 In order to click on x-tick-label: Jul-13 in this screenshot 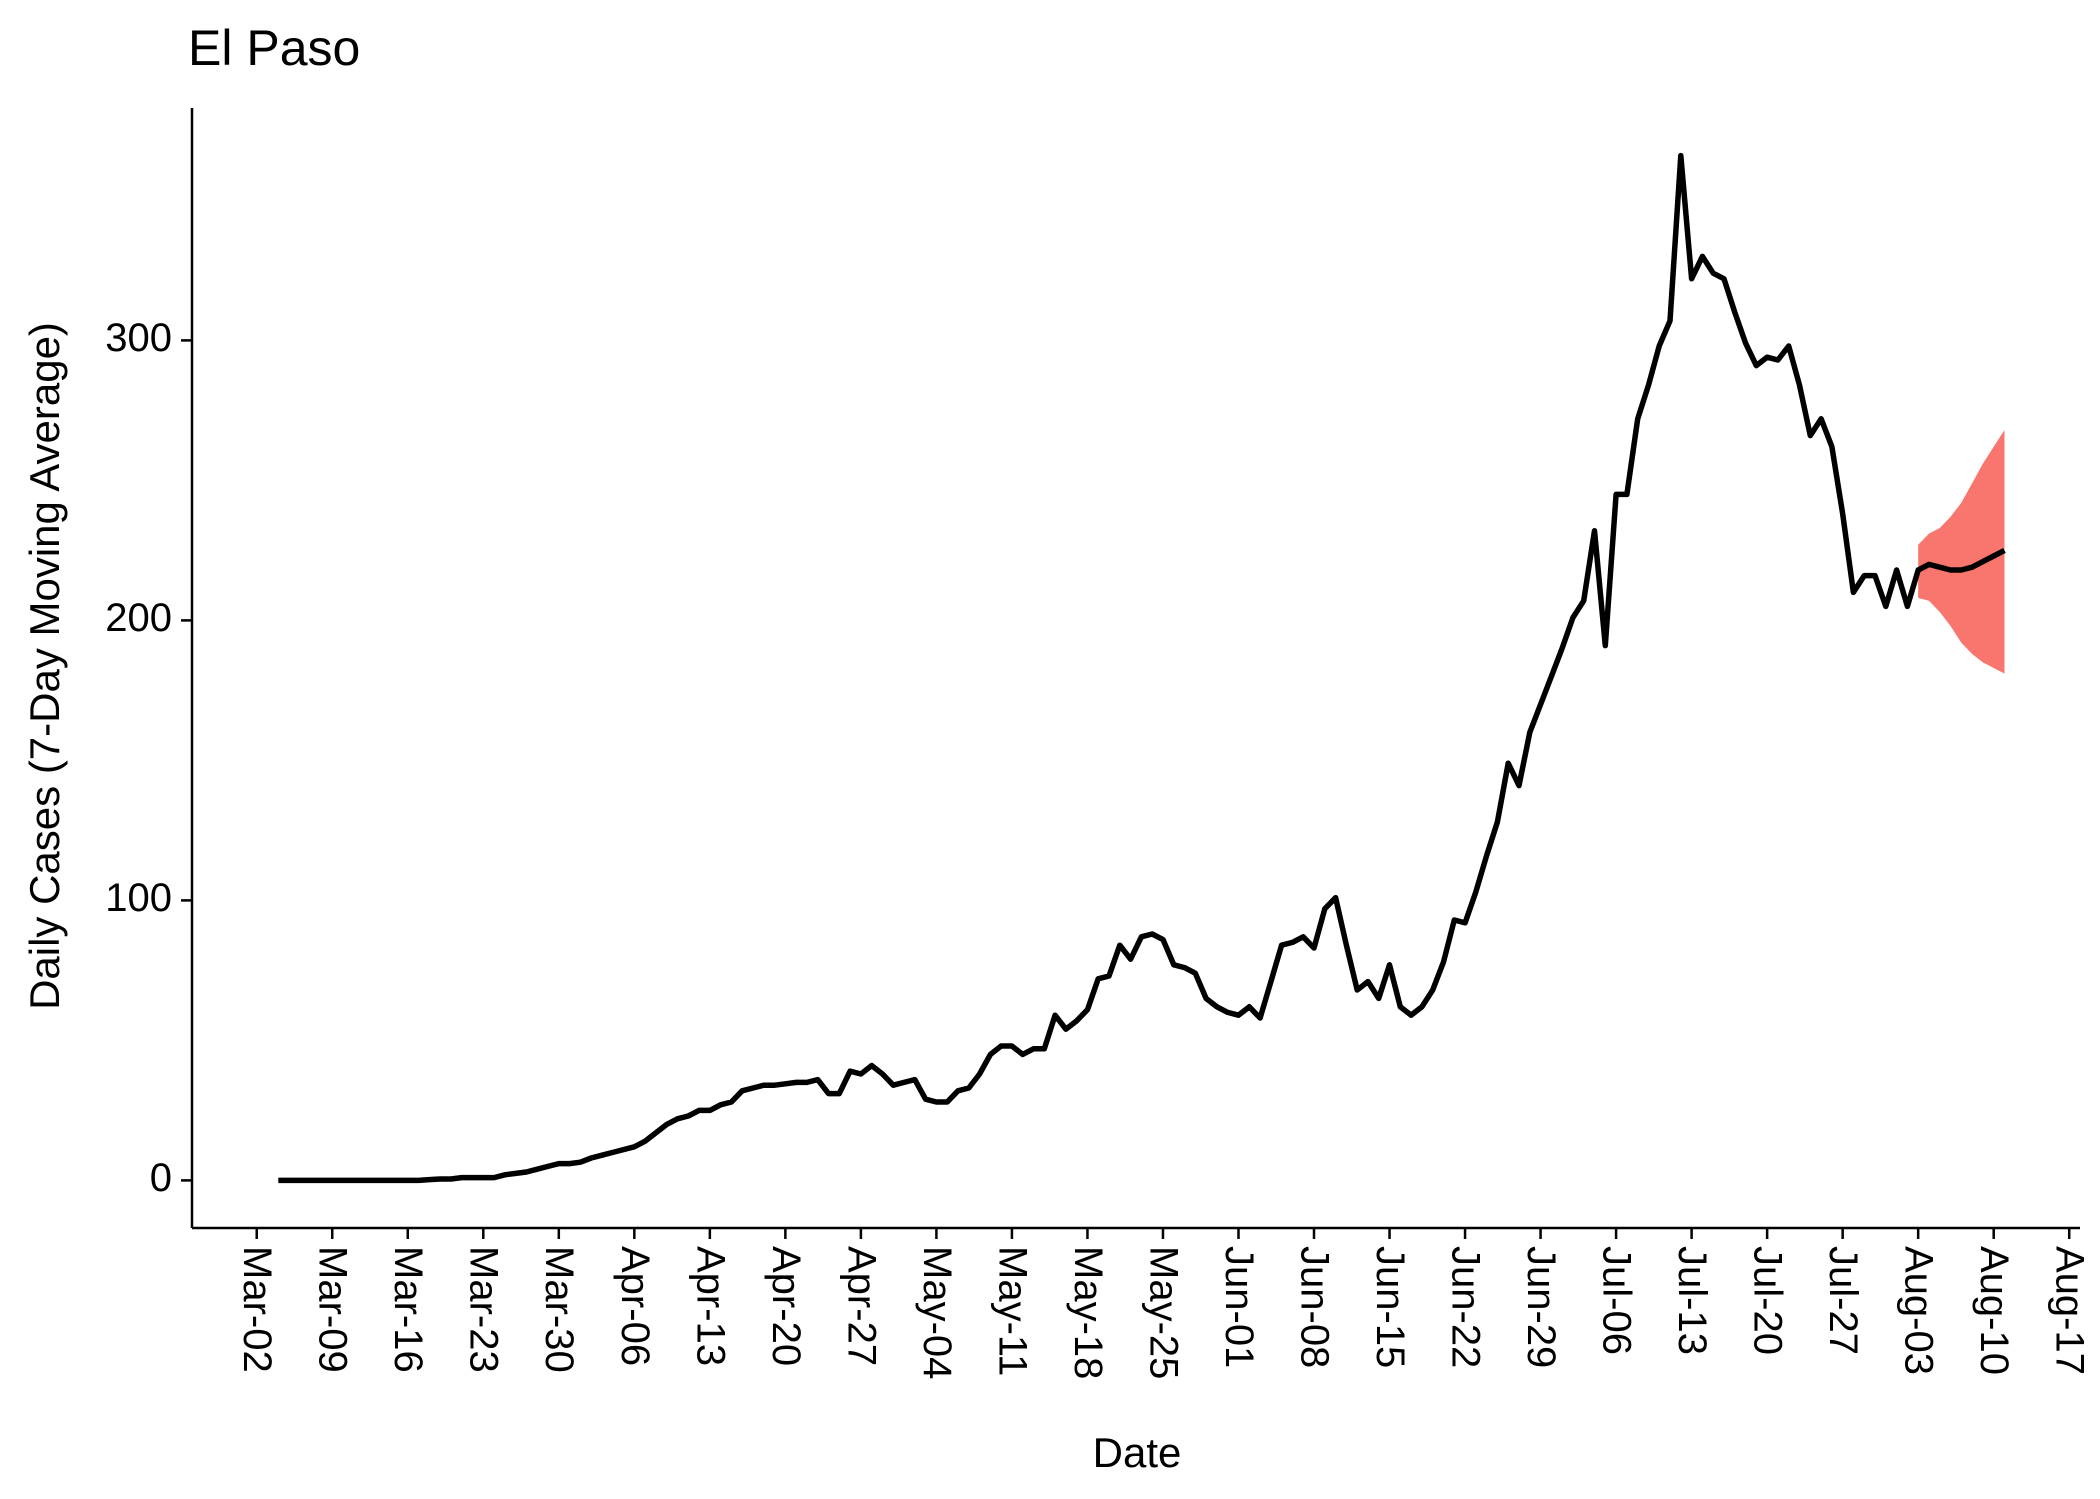, I will do `click(1692, 1300)`.